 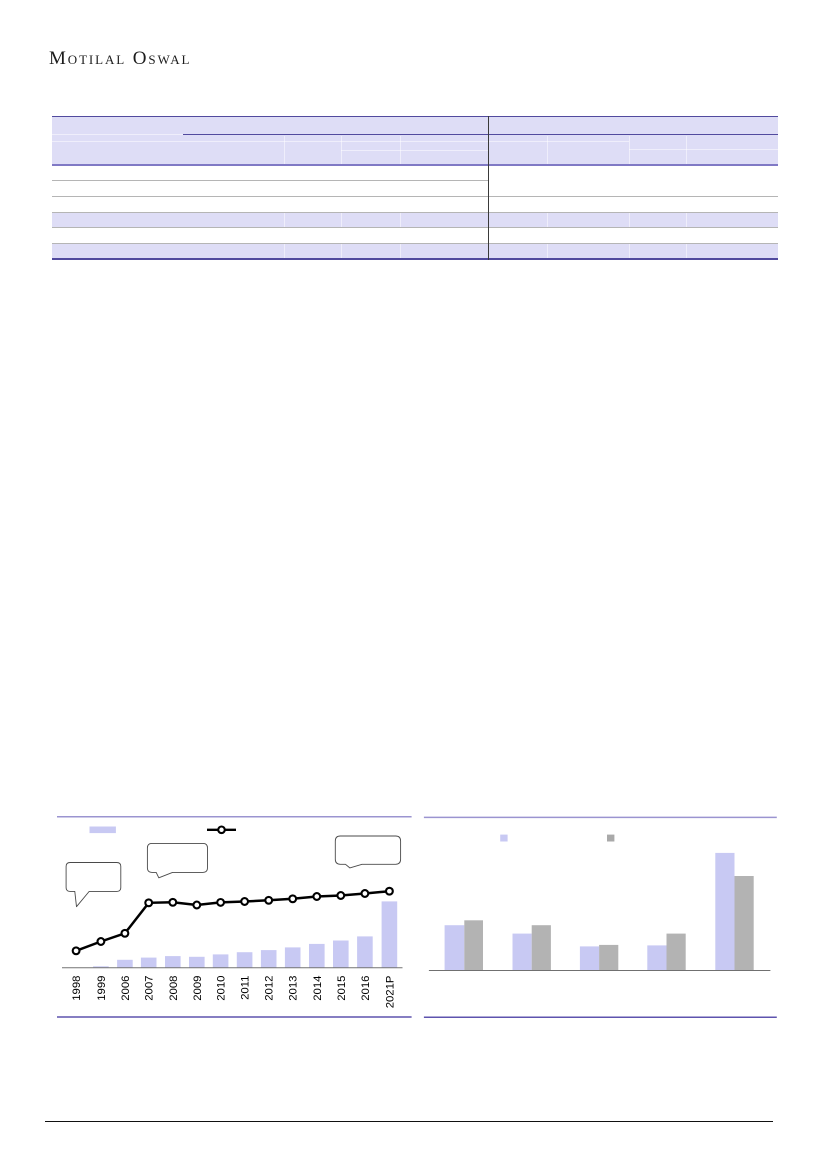 I want to click on svg-text: 2011, so click(x=246, y=988).